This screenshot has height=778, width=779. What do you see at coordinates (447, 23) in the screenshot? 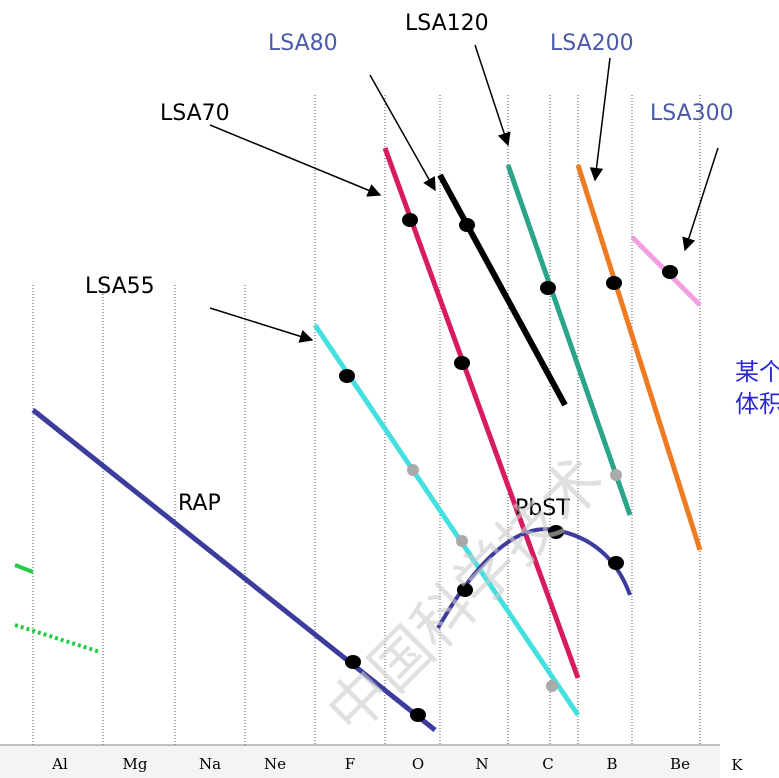
I see `label: LSA120` at bounding box center [447, 23].